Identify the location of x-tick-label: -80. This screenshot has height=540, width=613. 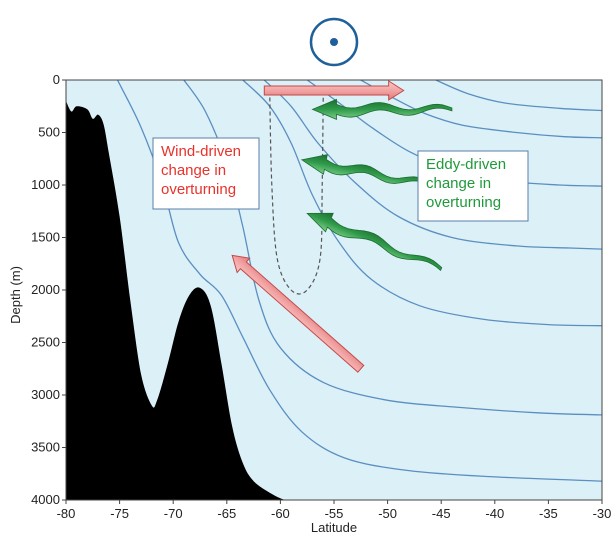
(66, 513).